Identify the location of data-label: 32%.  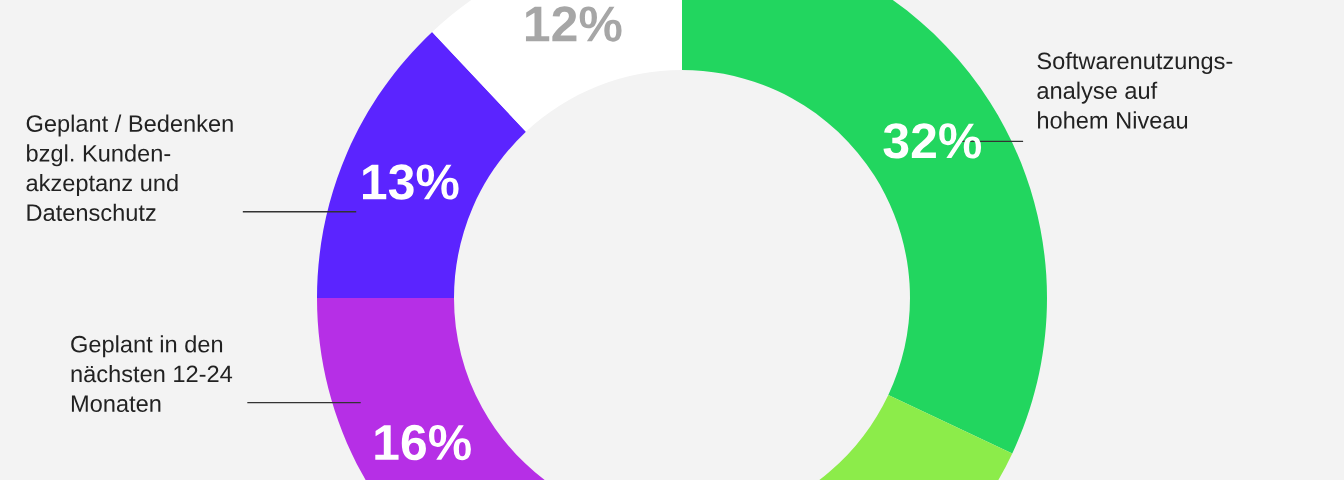
(932, 141).